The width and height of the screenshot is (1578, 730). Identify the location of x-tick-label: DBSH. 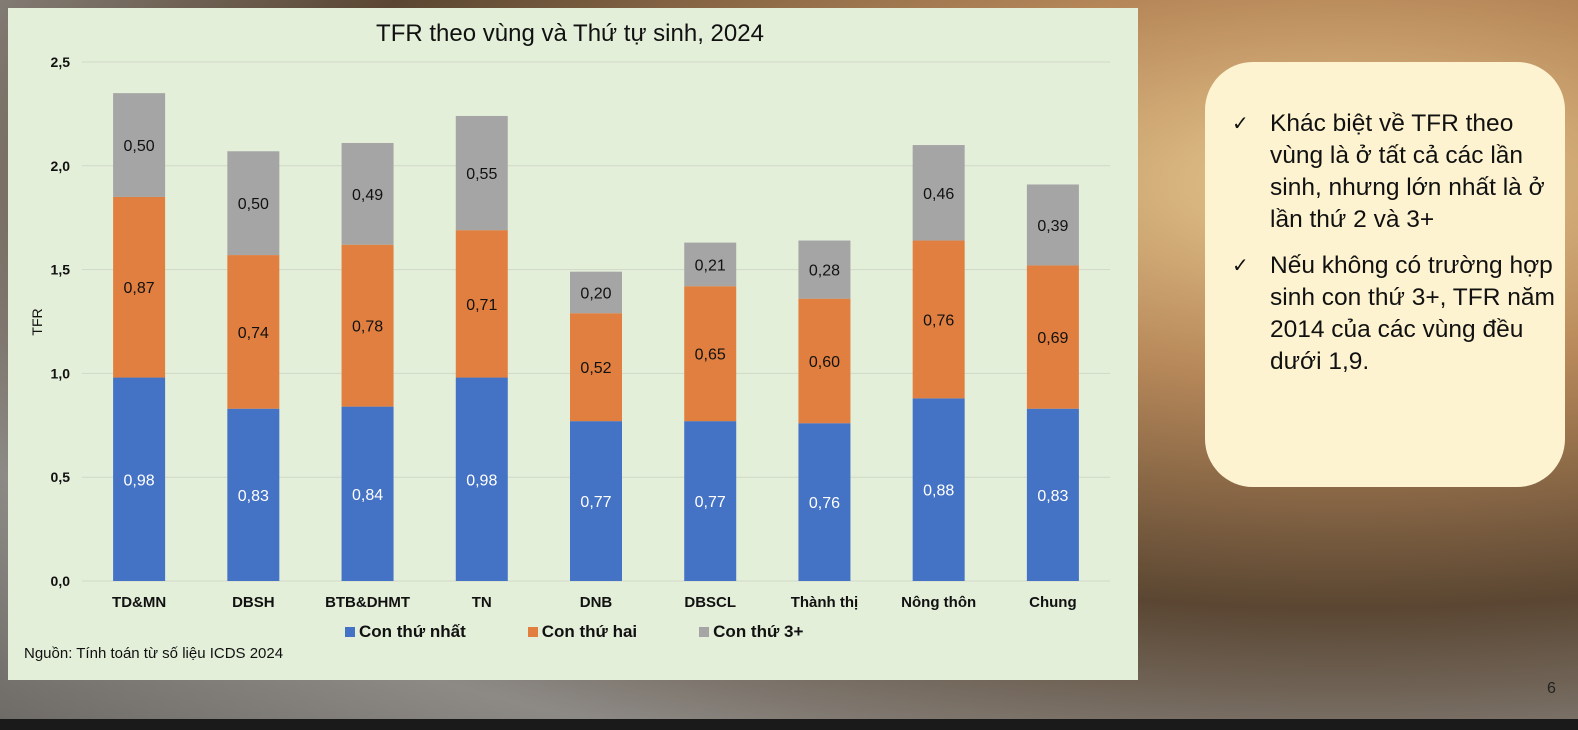
(253, 602).